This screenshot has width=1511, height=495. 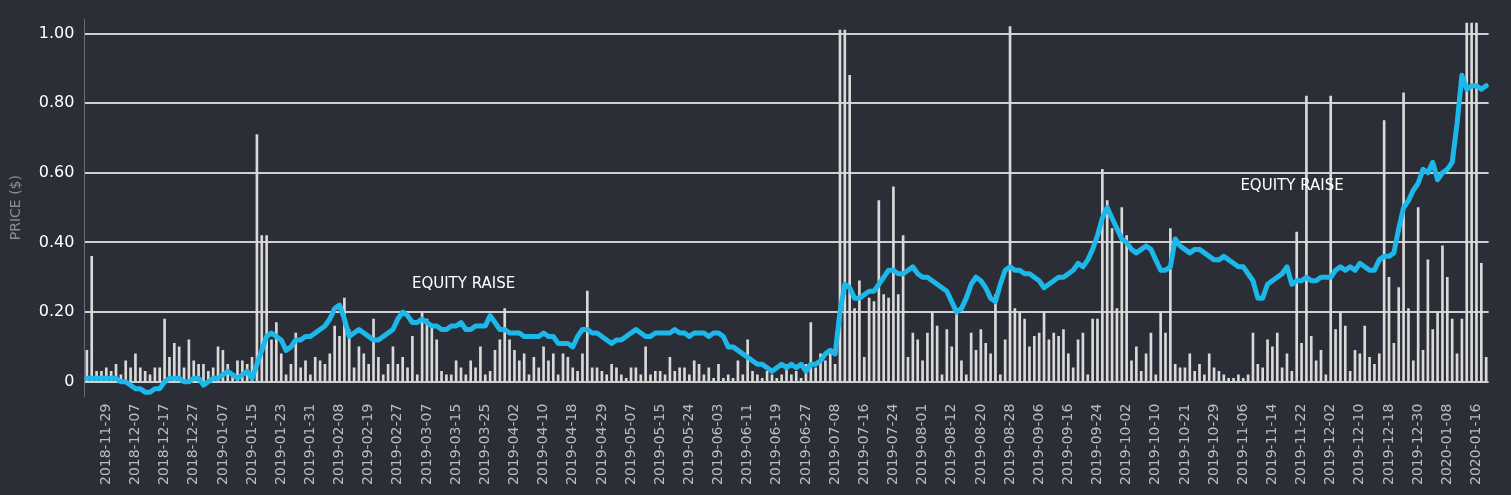 I want to click on x-tick-label: 2019-05-15, so click(x=658, y=444).